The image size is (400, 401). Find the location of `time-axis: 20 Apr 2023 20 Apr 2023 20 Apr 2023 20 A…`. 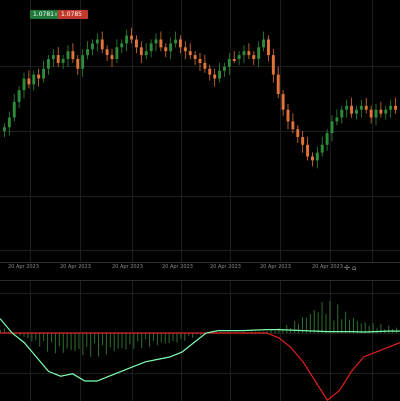

time-axis: 20 Apr 2023 20 Apr 2023 20 Apr 2023 20 A… is located at coordinates (200, 268).